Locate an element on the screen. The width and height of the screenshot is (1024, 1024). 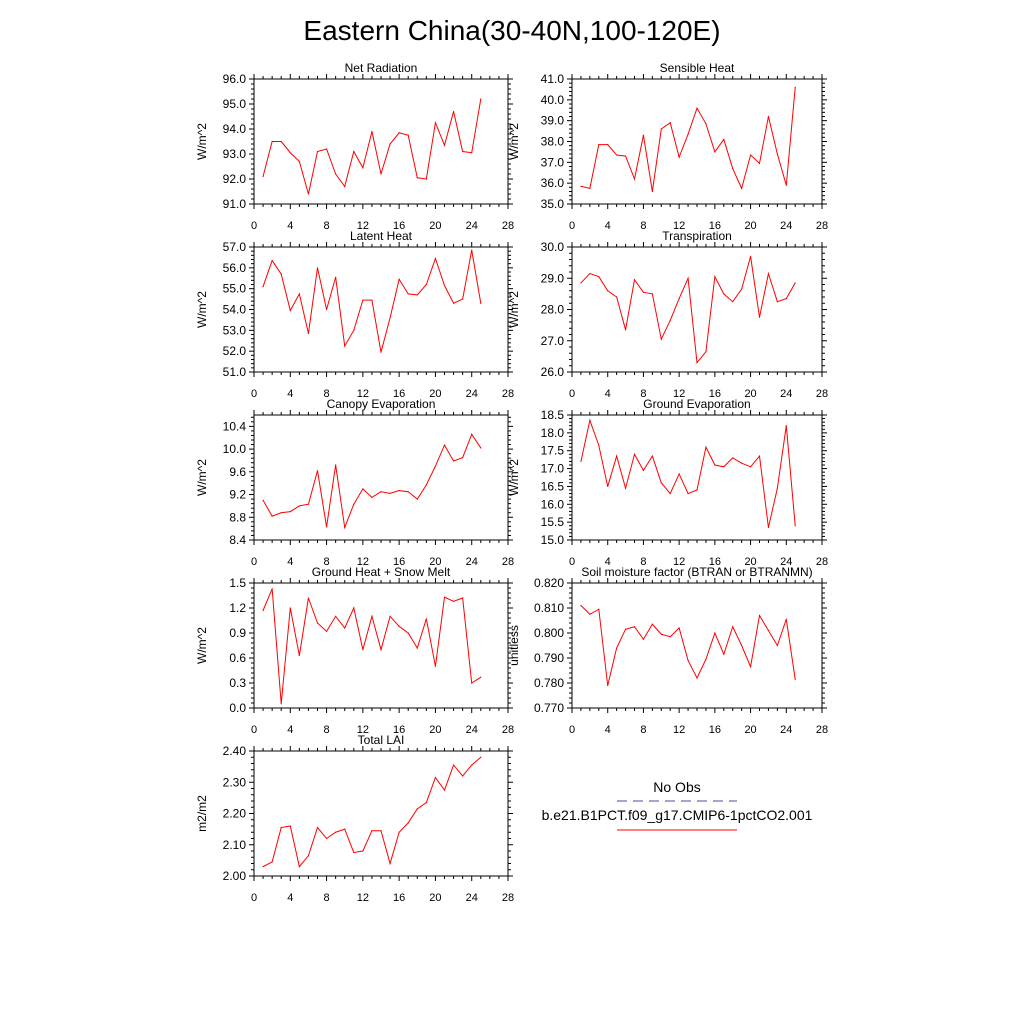
x-tick-label: 24 is located at coordinates (786, 226).